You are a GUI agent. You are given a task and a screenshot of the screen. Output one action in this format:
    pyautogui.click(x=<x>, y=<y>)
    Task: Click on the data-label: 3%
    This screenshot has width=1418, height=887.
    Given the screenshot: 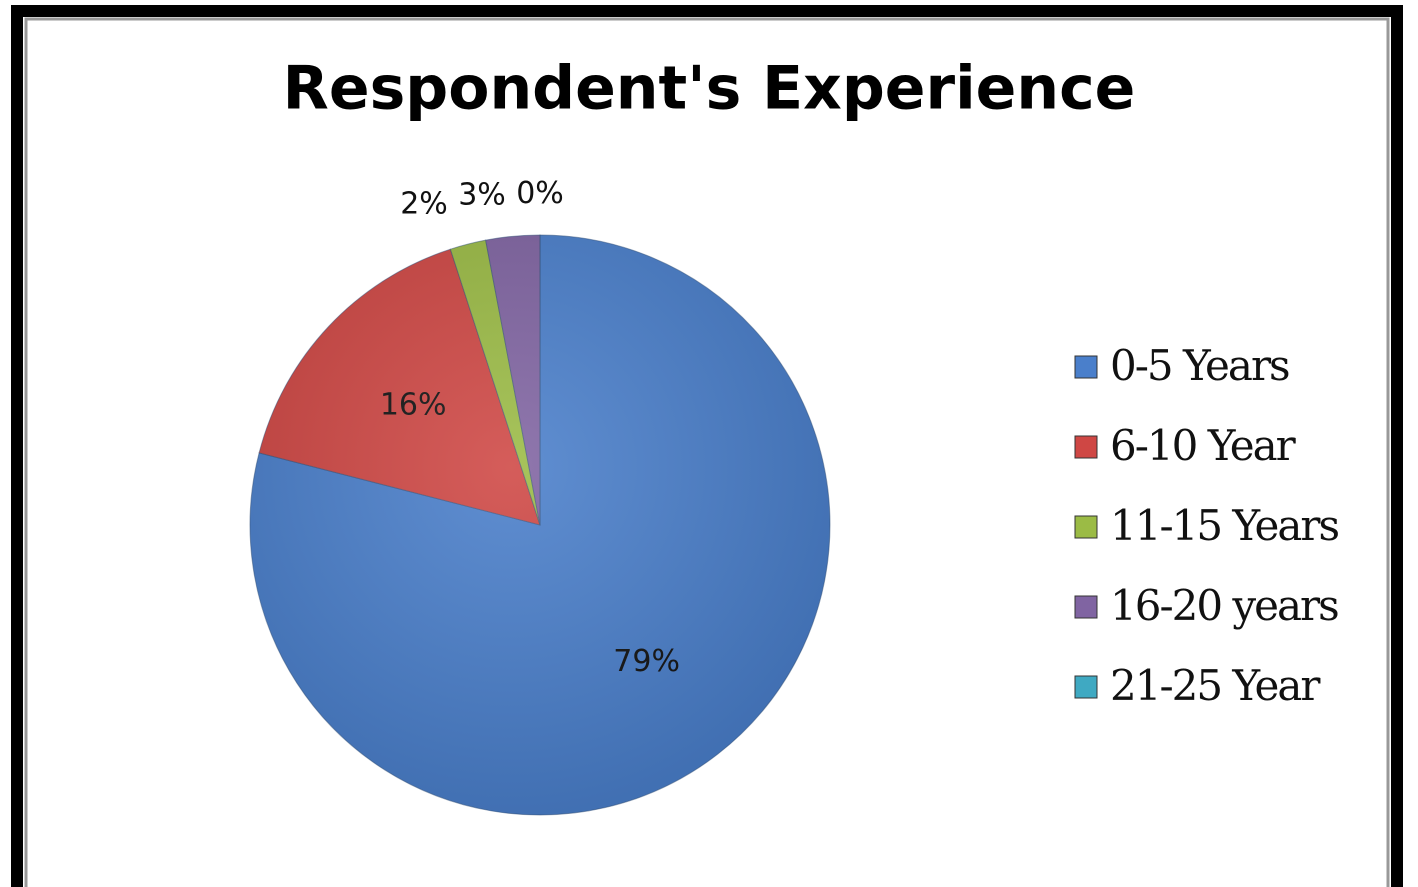 What is the action you would take?
    pyautogui.click(x=482, y=194)
    